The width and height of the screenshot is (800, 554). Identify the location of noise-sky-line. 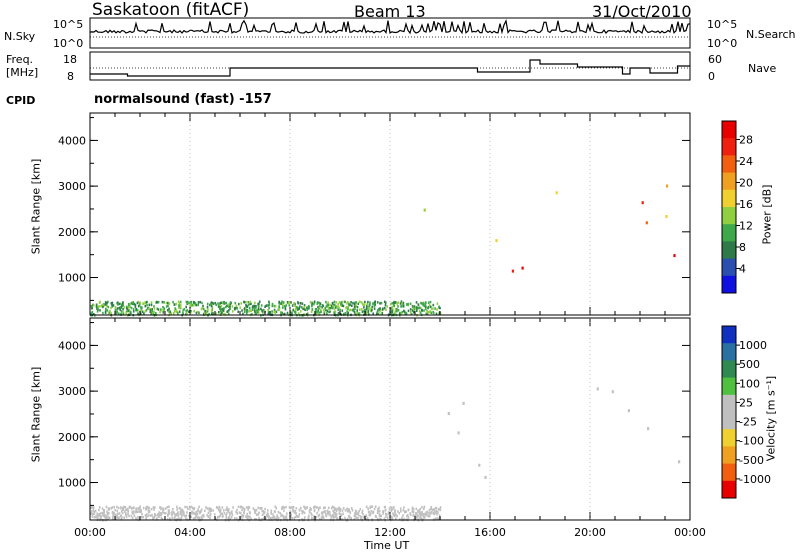
(390, 26).